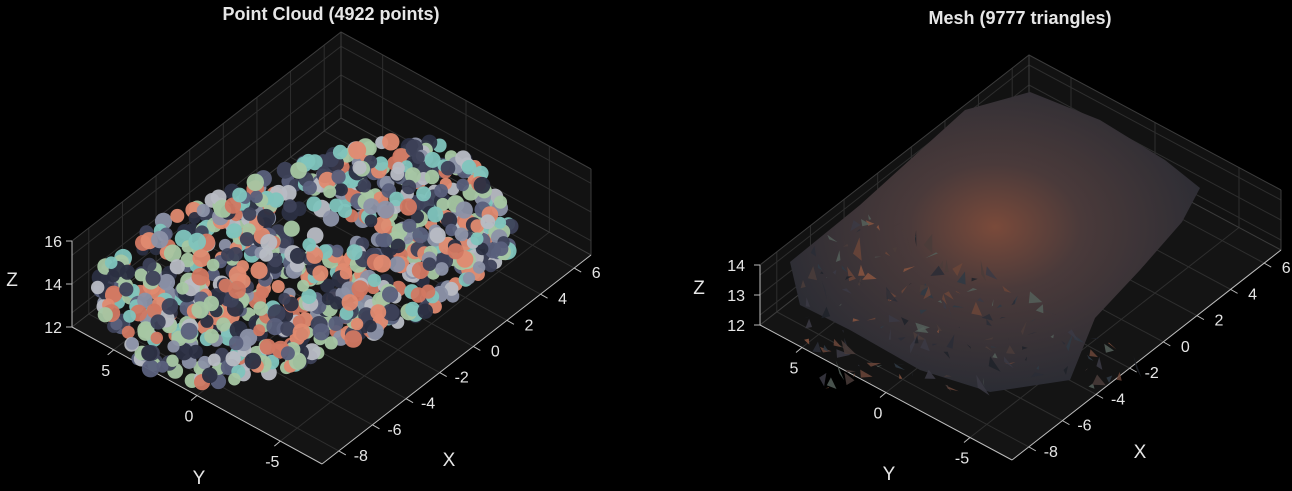 Image resolution: width=1292 pixels, height=491 pixels. I want to click on y-axis-label: Y, so click(889, 474).